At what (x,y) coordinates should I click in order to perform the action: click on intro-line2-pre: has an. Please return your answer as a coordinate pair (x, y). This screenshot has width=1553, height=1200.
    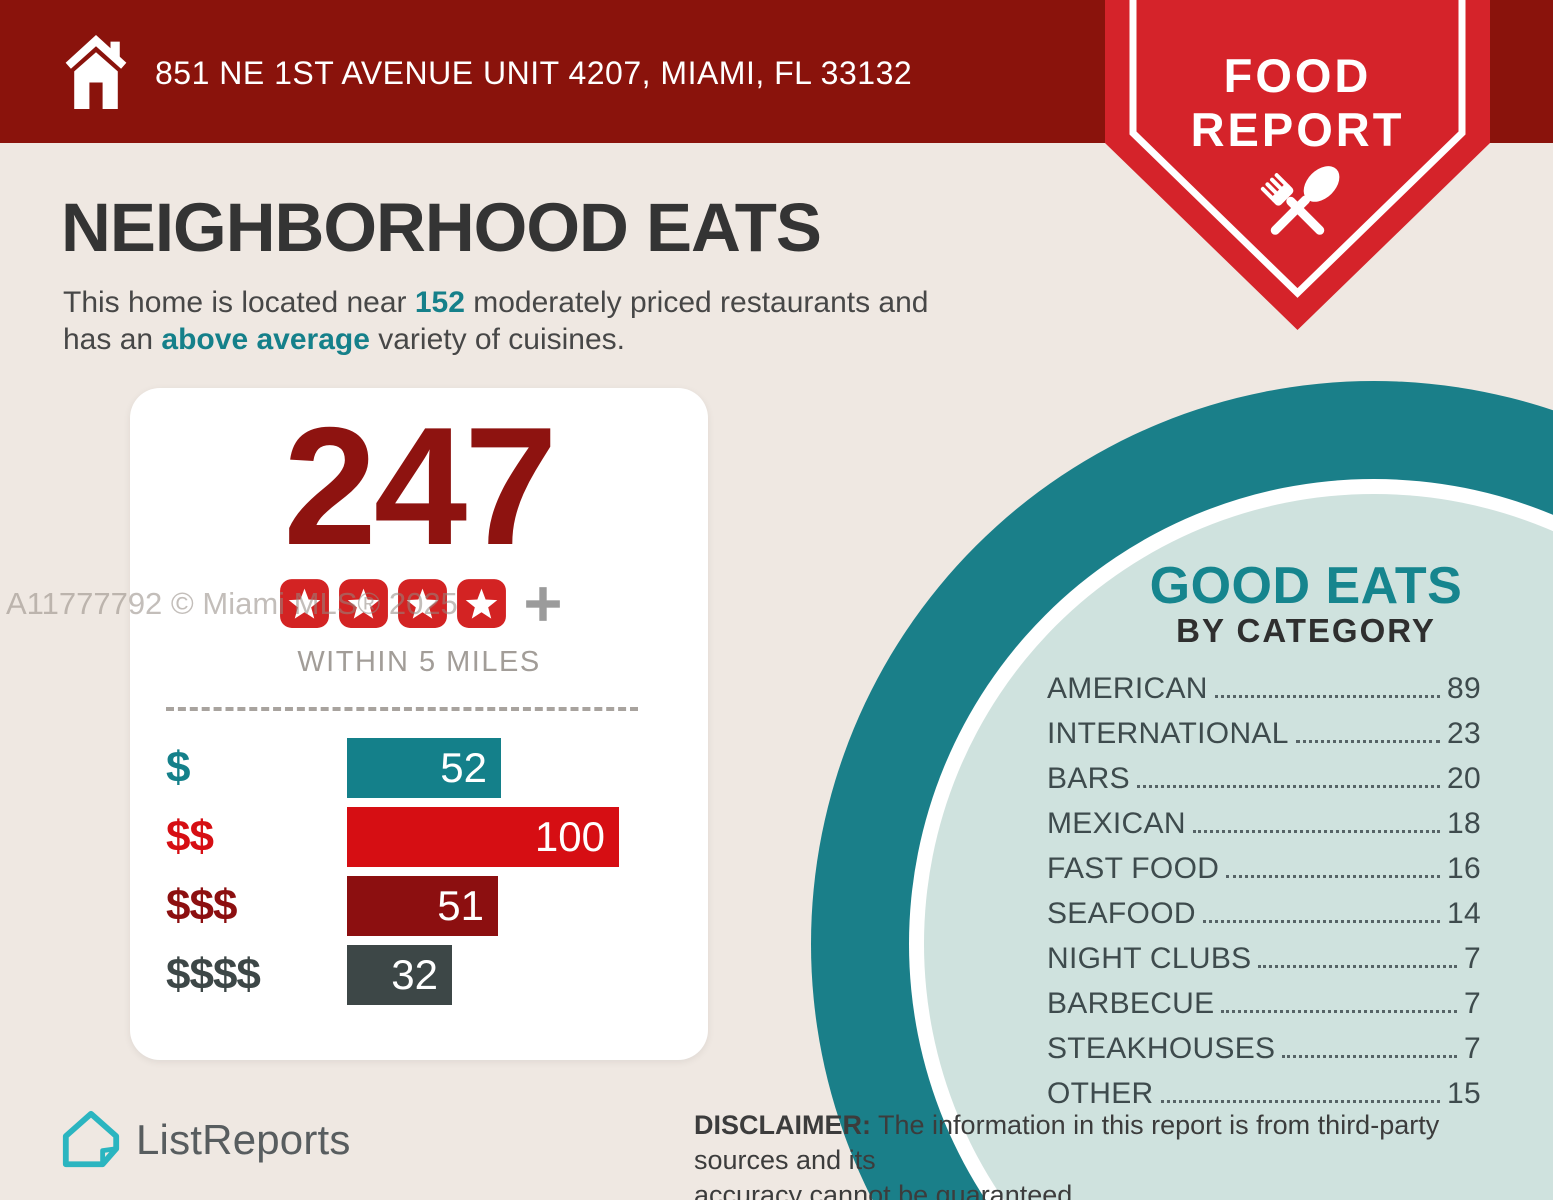
    Looking at the image, I should click on (112, 339).